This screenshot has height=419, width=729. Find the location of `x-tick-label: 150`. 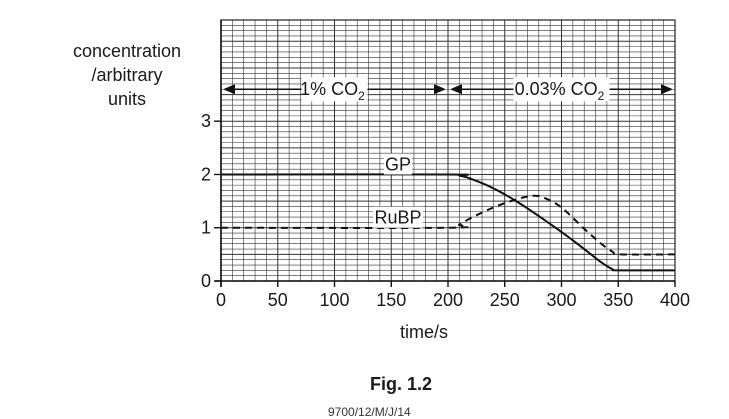

x-tick-label: 150 is located at coordinates (391, 300).